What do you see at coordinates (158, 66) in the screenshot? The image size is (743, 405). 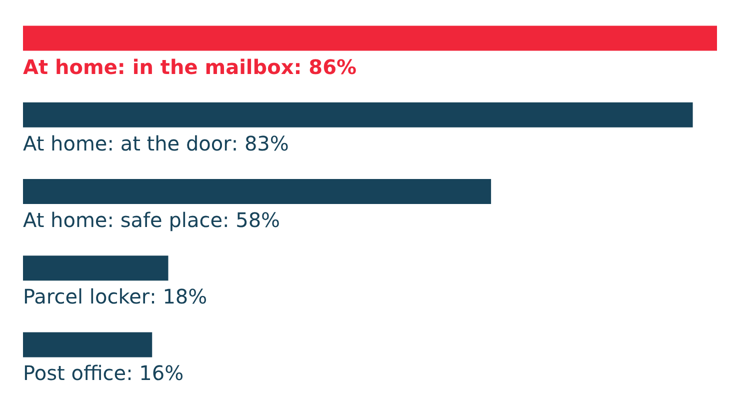 I see `y-tick-label: At home: in the mailbox` at bounding box center [158, 66].